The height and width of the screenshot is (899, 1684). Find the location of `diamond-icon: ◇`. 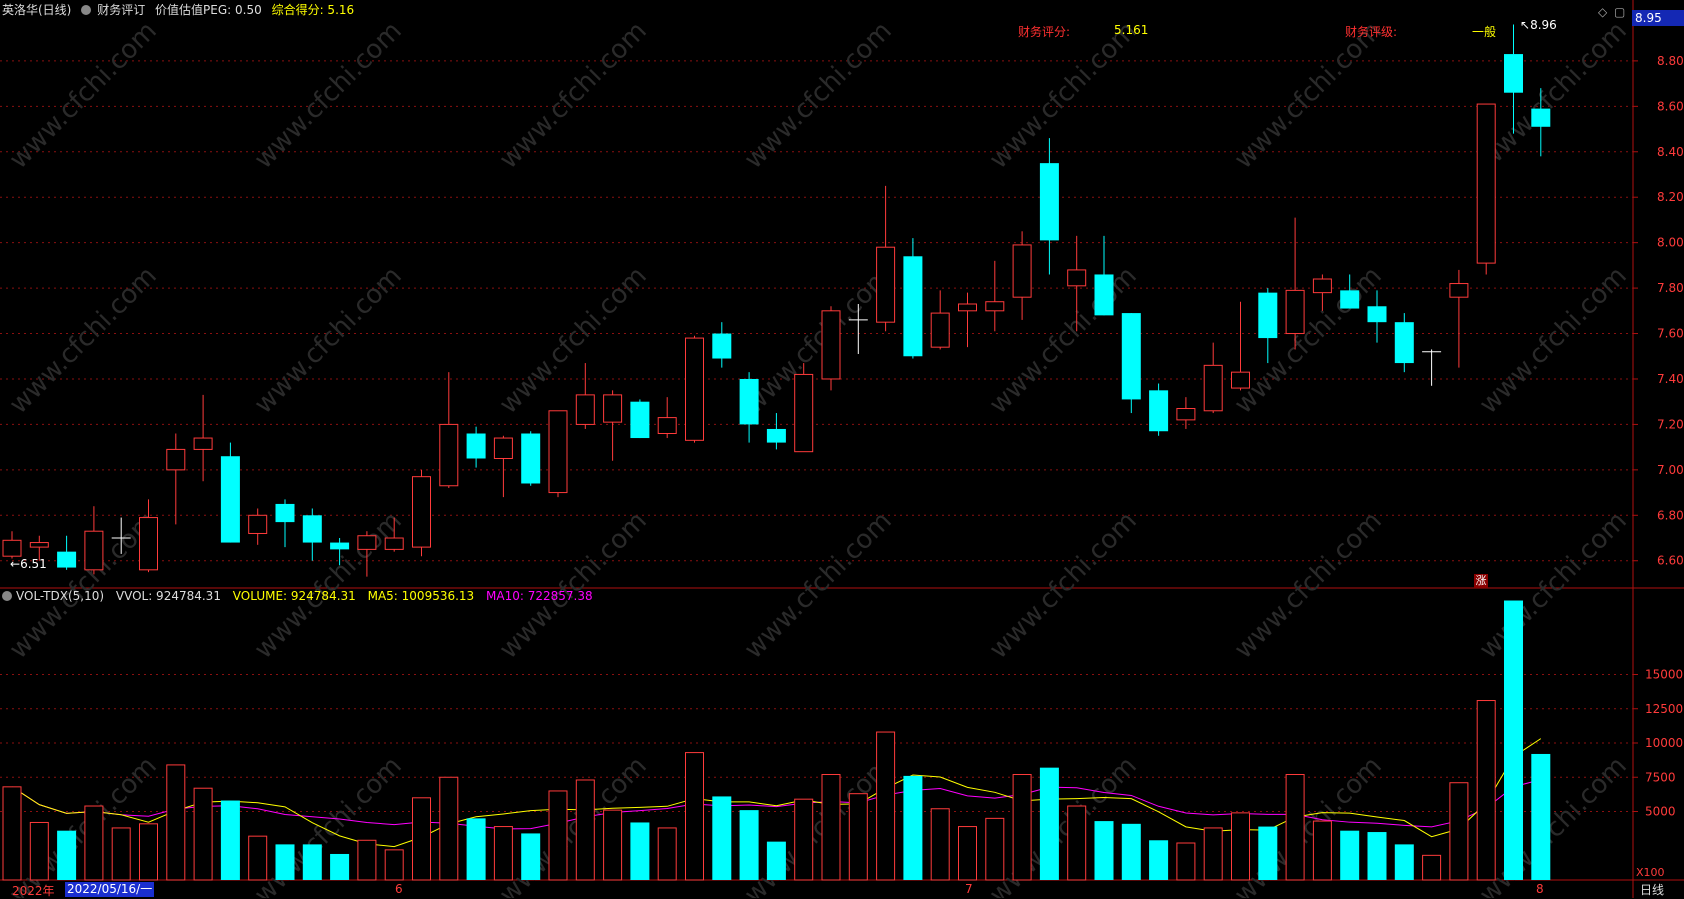

diamond-icon: ◇ is located at coordinates (1603, 12).